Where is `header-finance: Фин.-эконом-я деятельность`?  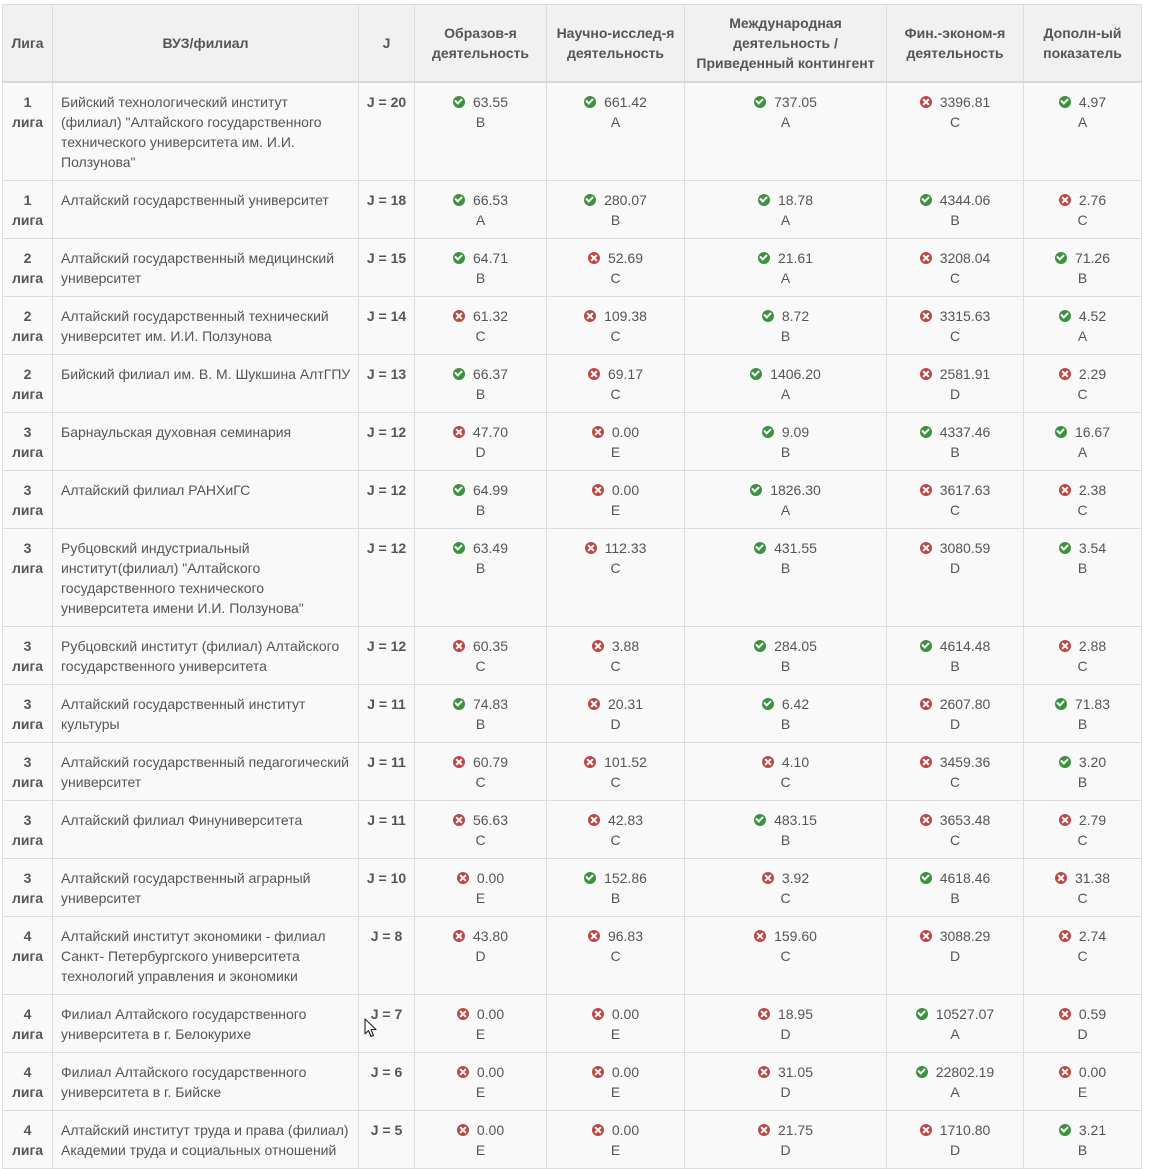
header-finance: Фин.-эконом-я деятельность is located at coordinates (955, 43).